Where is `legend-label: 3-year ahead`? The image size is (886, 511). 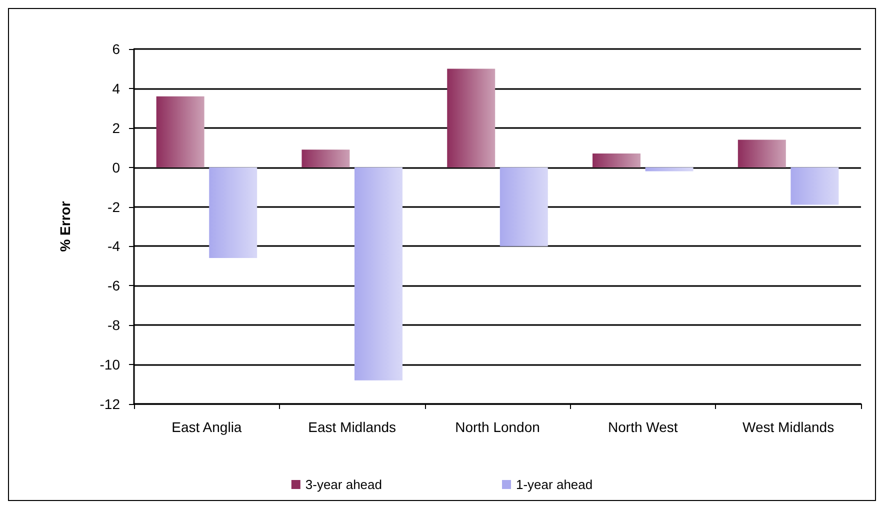 legend-label: 3-year ahead is located at coordinates (343, 484).